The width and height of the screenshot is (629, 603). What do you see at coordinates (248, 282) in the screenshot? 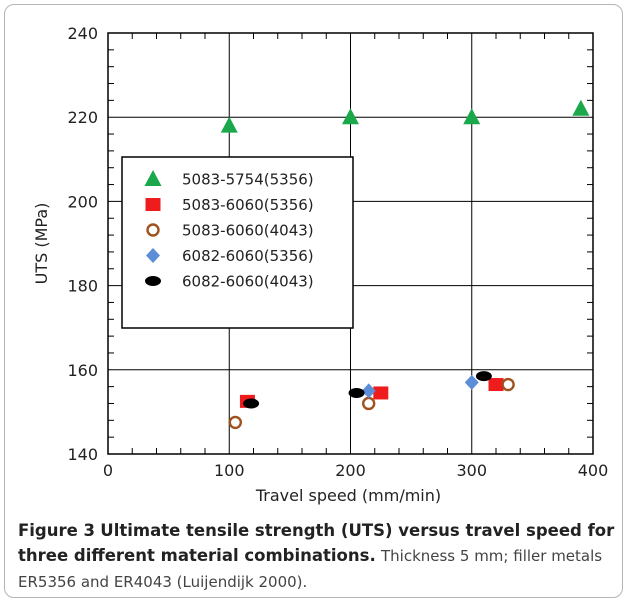
I see `legend-label-4: 6082-6060(4043)` at bounding box center [248, 282].